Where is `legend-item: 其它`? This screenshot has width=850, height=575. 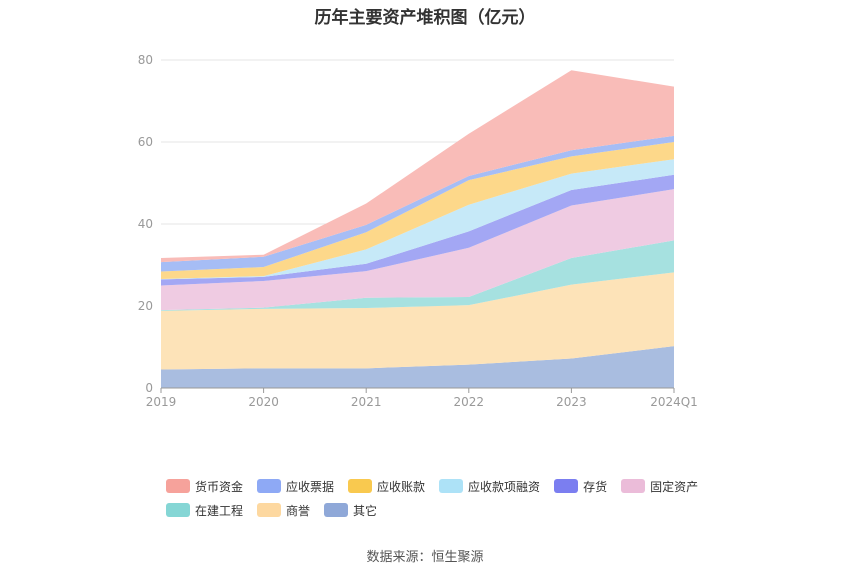
legend-item: 其它 is located at coordinates (350, 510).